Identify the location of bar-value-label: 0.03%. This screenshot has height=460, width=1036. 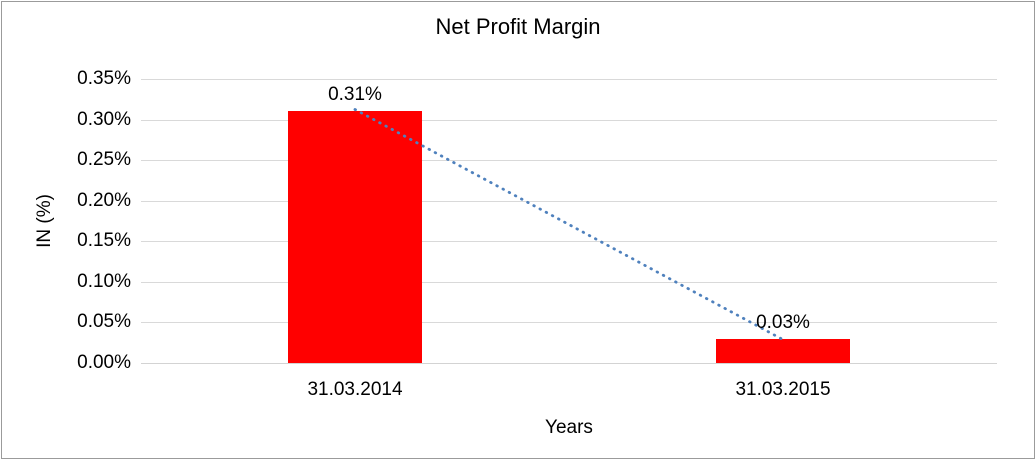
(783, 322).